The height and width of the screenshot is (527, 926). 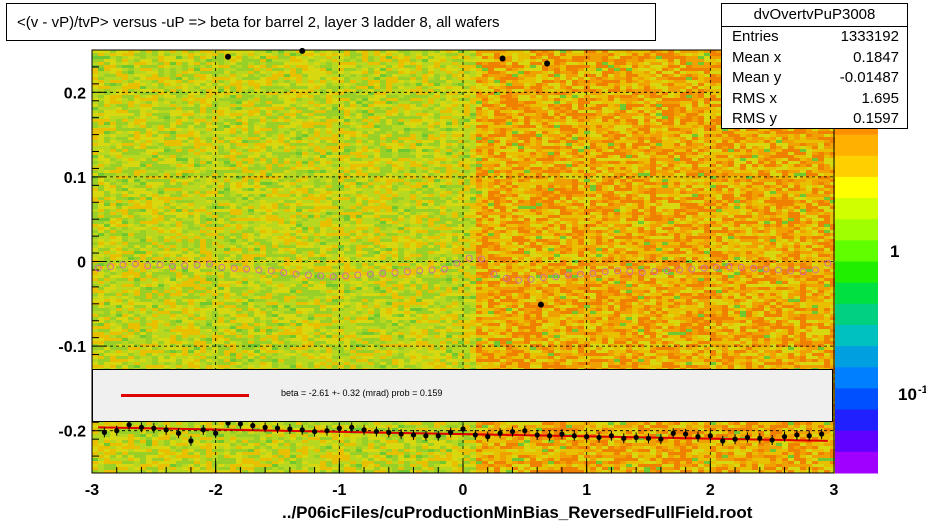 What do you see at coordinates (185, 395) in the screenshot?
I see `fit-legend-line` at bounding box center [185, 395].